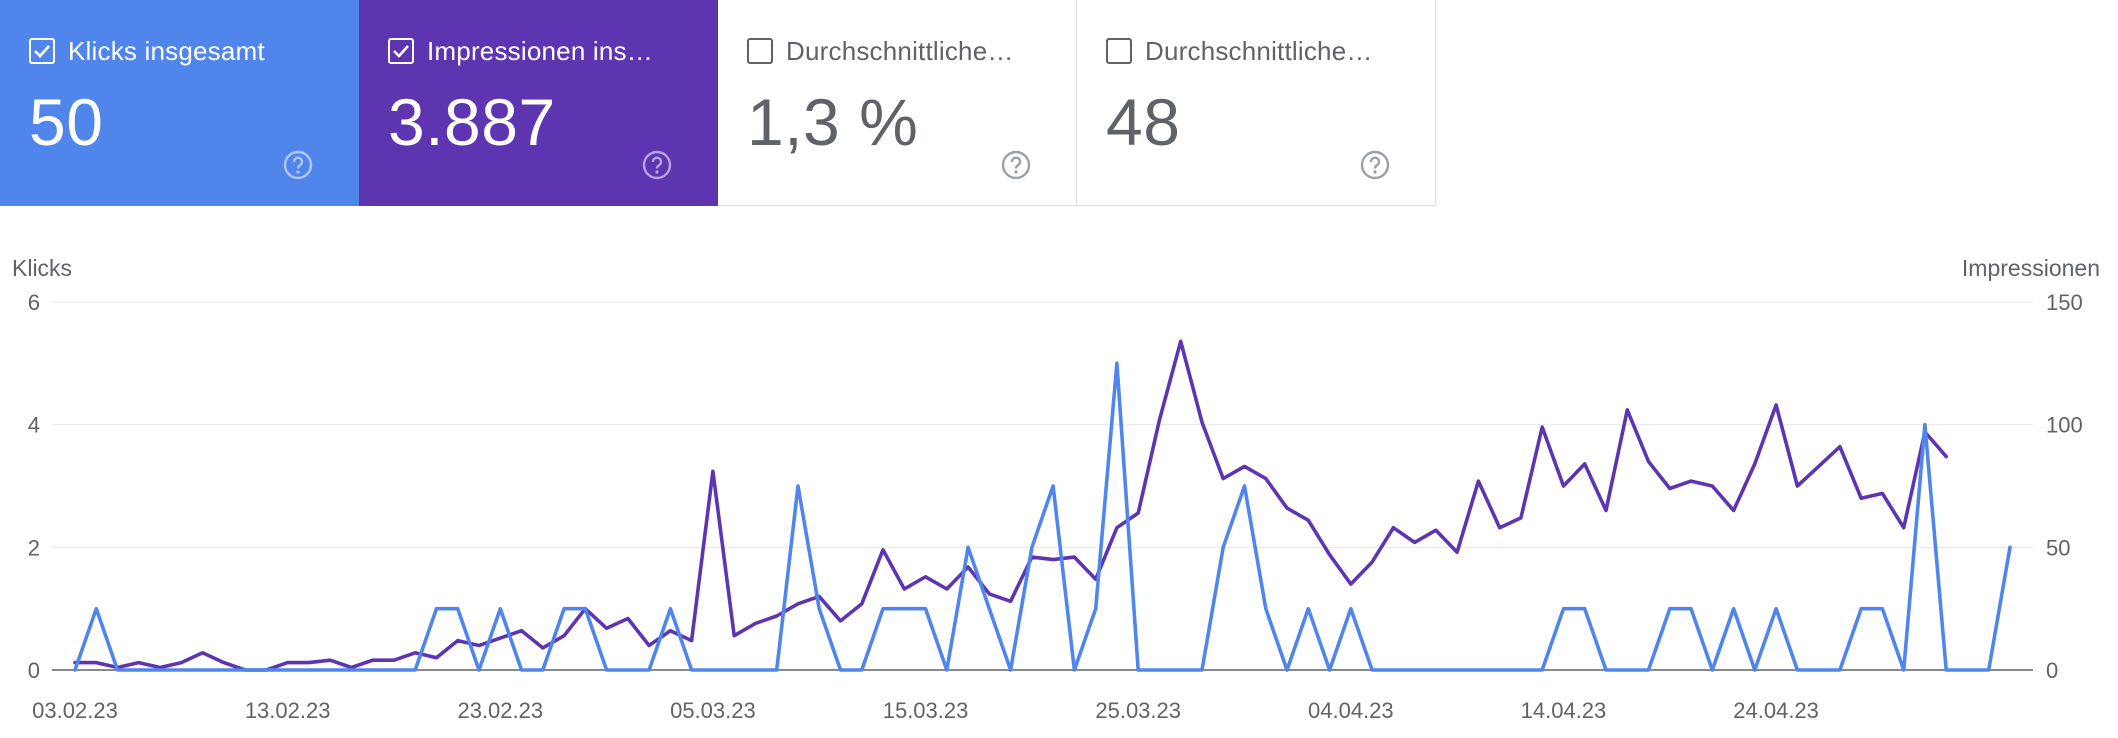 This screenshot has height=738, width=2118. I want to click on metric-value: 3.887, so click(472, 122).